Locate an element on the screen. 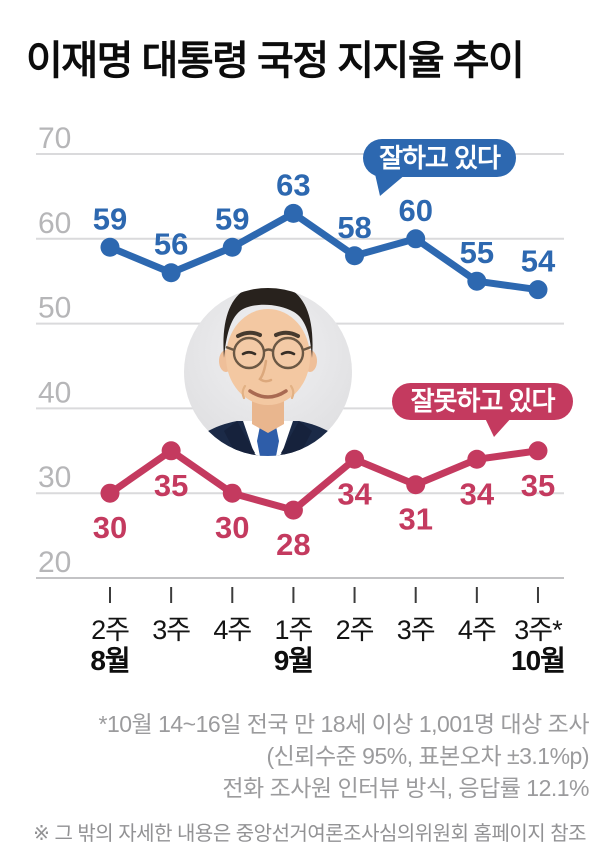  disapprove-bubble-label: 잘못하고 있다 is located at coordinates (483, 401).